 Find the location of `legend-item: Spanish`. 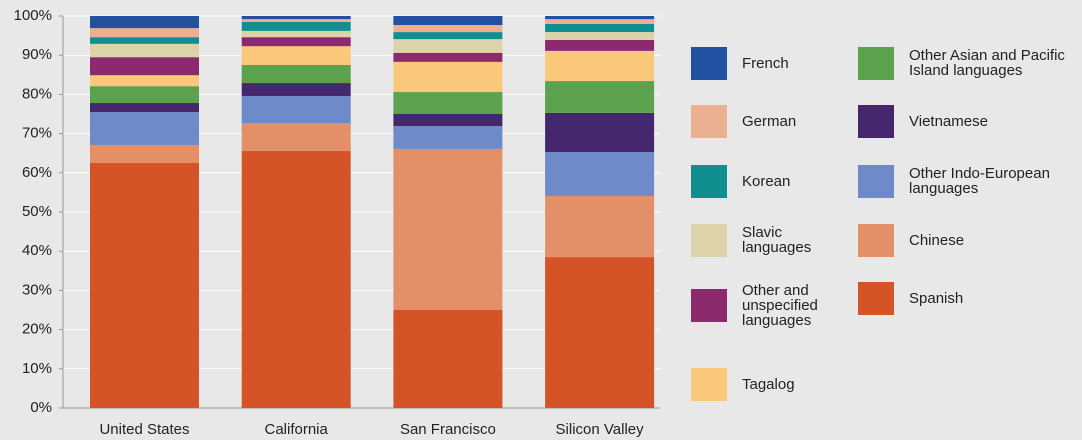

legend-item: Spanish is located at coordinates (969, 298).